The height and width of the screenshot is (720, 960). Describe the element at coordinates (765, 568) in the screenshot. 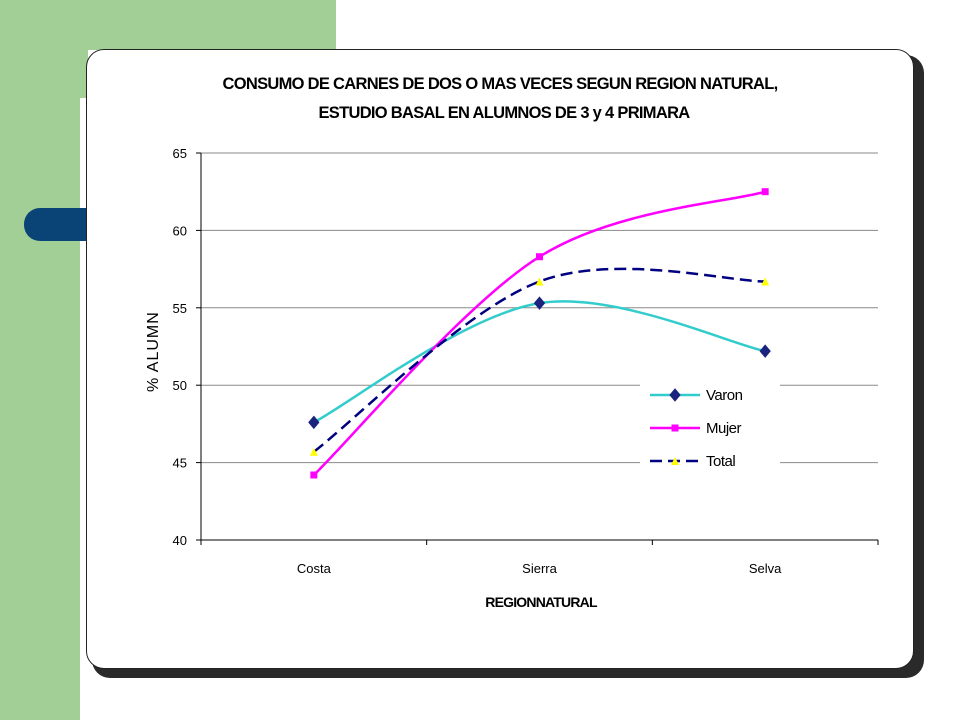

I see `x-tick-label: Selva` at that location.